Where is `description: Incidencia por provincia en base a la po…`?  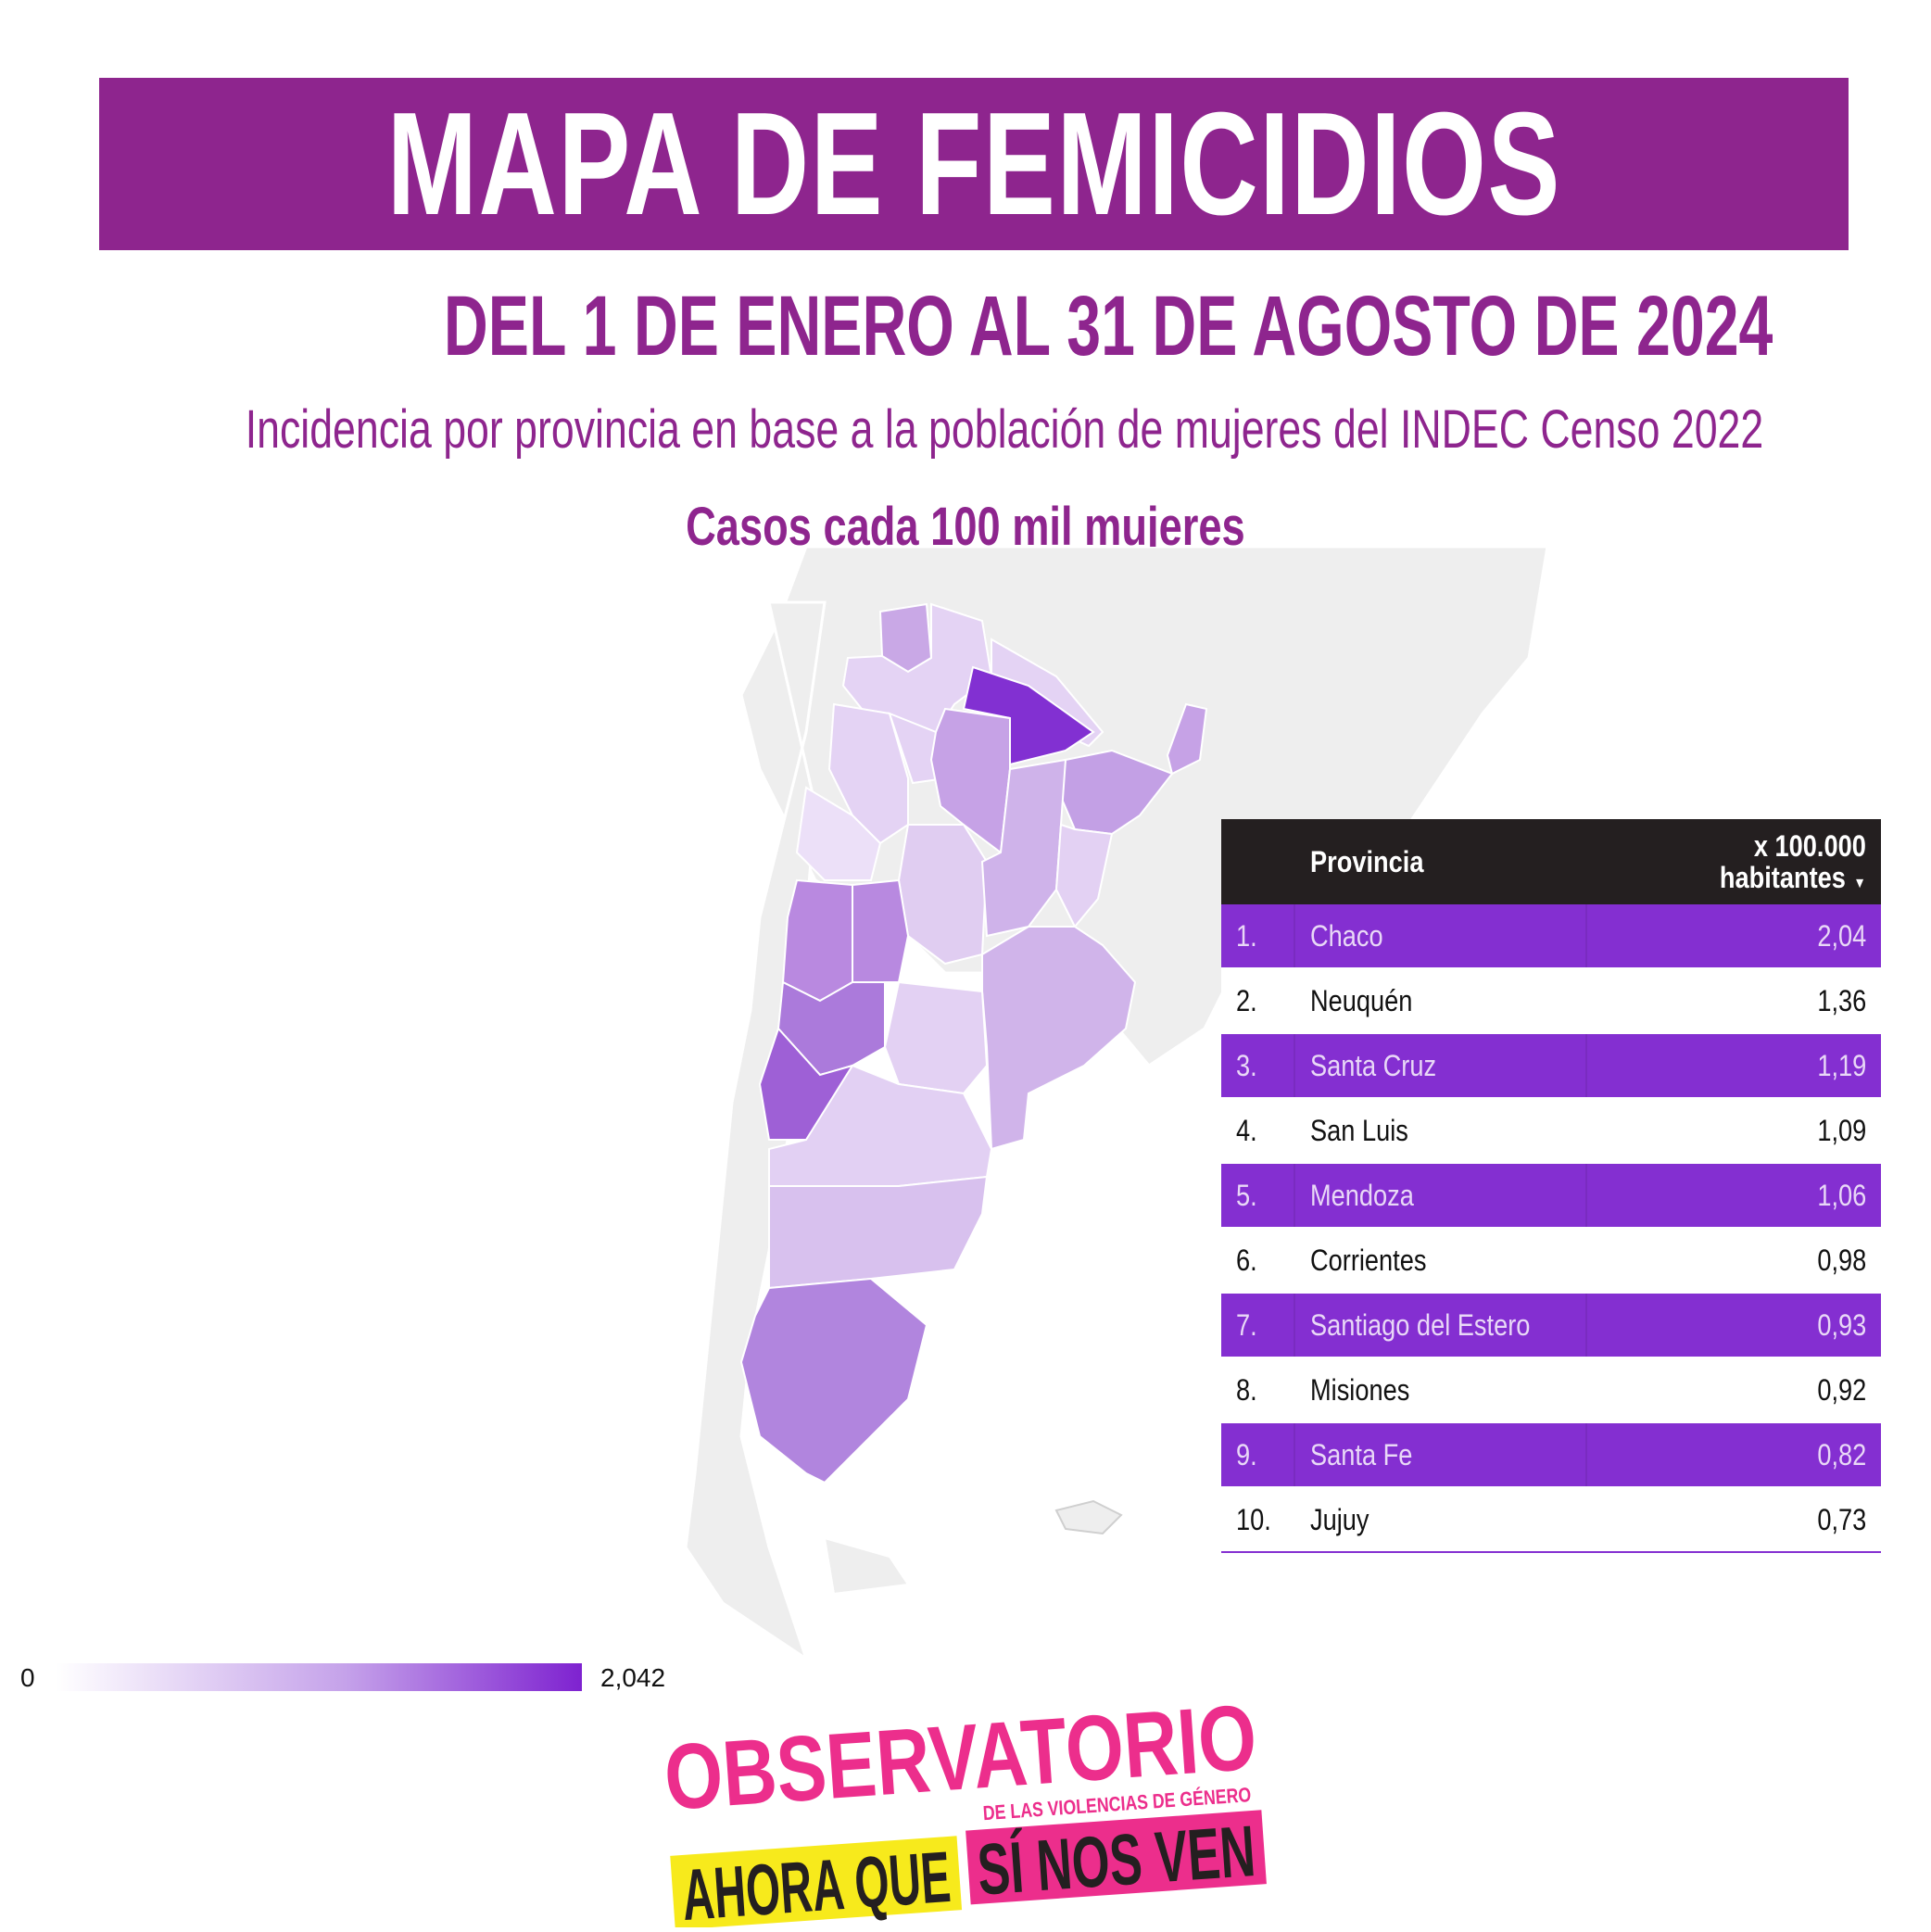
description: Incidencia por provincia en base a la po… is located at coordinates (1005, 430).